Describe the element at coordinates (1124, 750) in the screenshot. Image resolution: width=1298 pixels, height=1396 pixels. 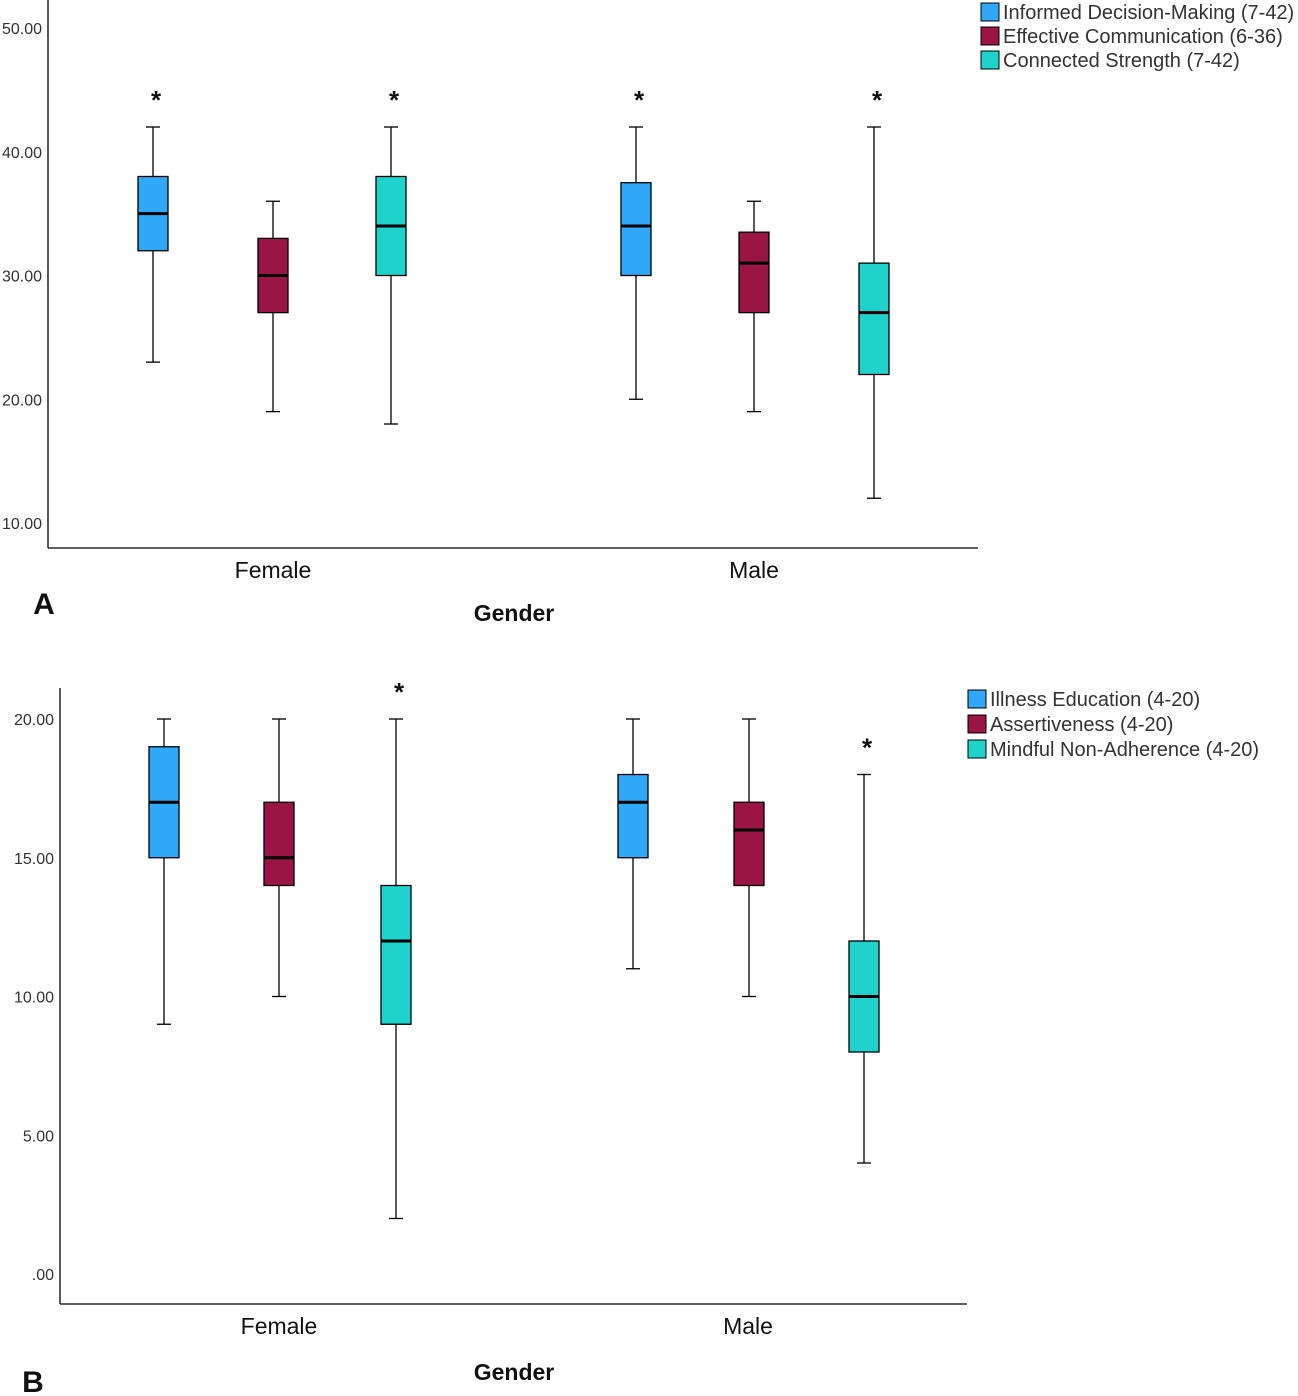
I see `legend-label: Mindful Non-Adherence (4-20)` at that location.